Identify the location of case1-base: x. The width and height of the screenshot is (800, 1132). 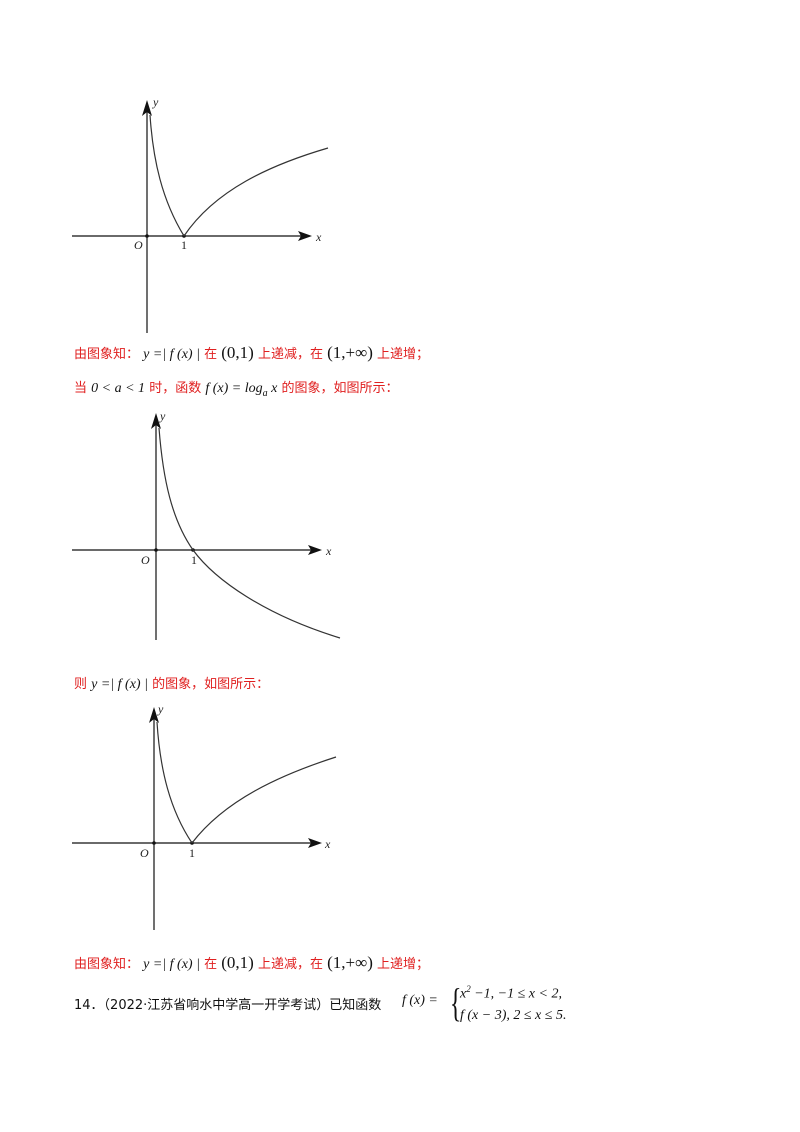
(463, 994).